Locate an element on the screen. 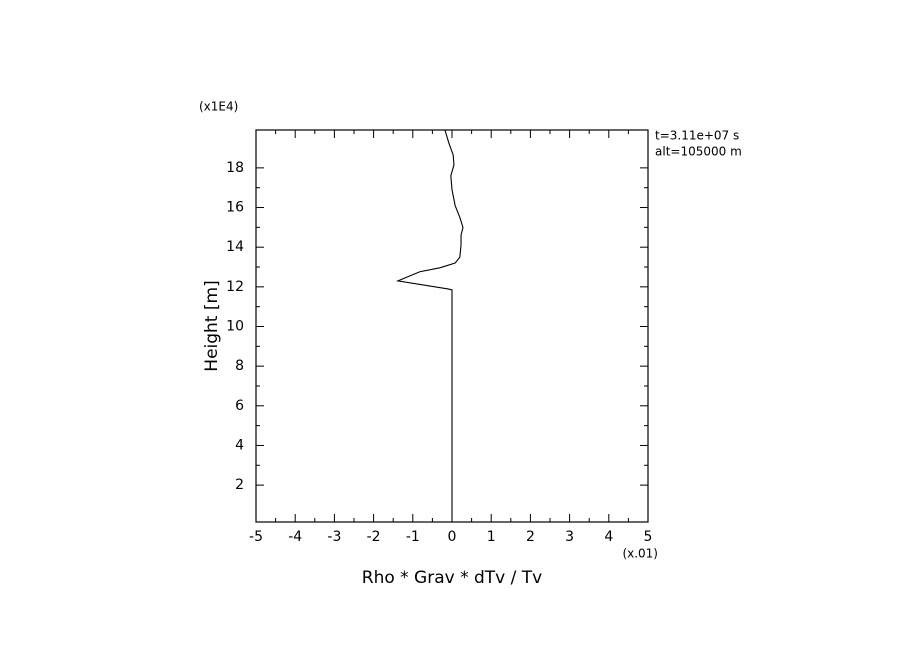 This screenshot has width=904, height=658. y-tick-label: 2 is located at coordinates (239, 485).